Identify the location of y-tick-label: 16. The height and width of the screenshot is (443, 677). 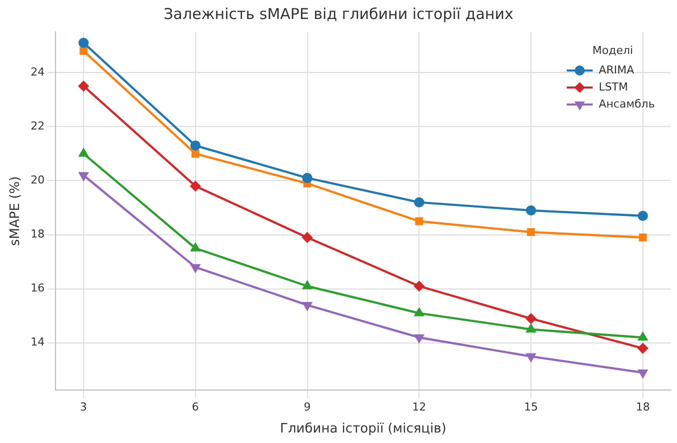
(37, 288).